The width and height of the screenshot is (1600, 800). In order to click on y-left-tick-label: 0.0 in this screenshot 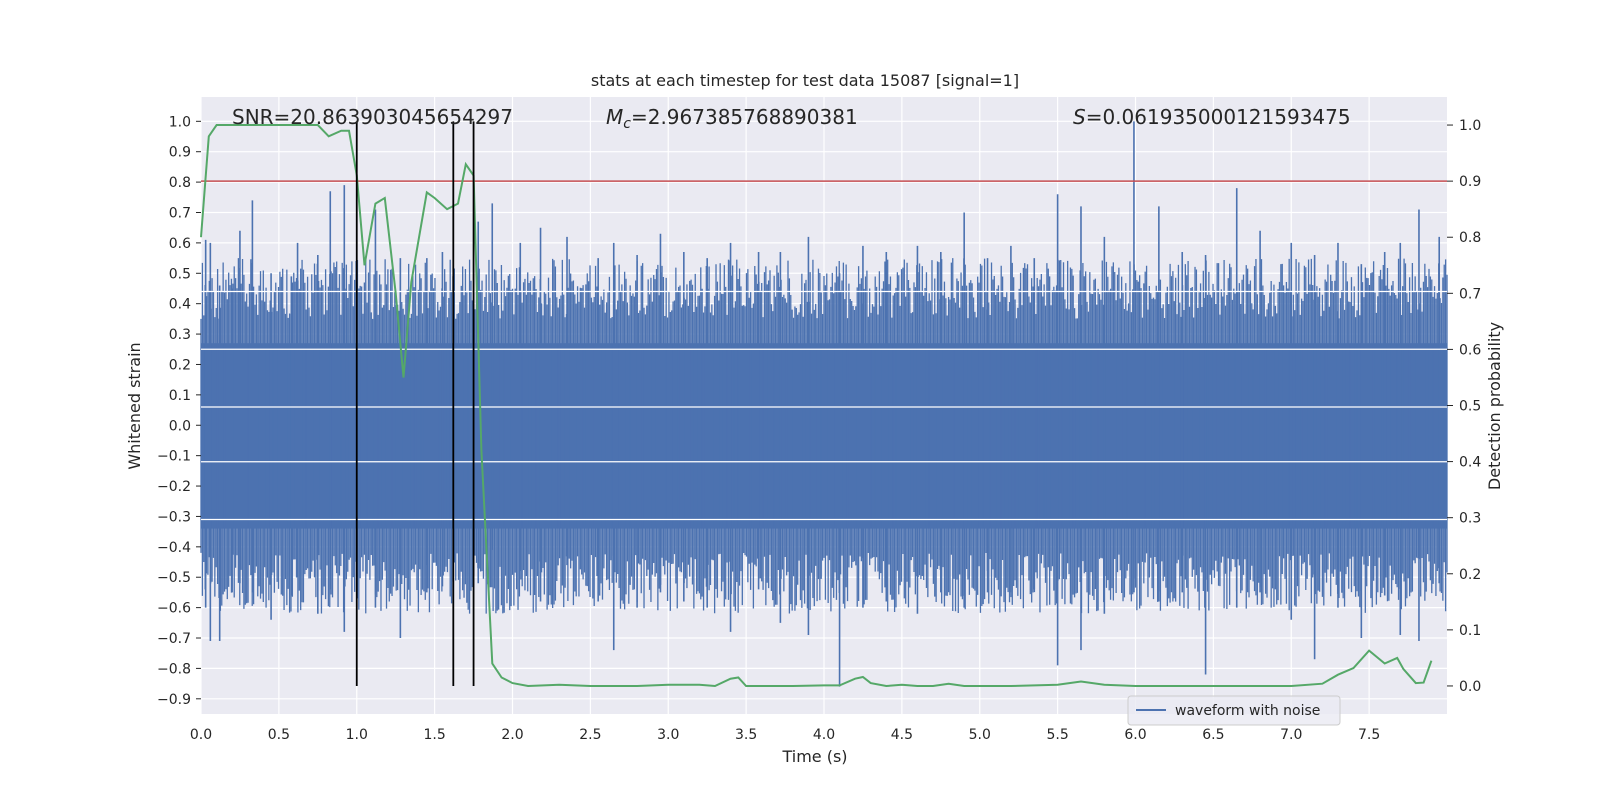, I will do `click(180, 426)`.